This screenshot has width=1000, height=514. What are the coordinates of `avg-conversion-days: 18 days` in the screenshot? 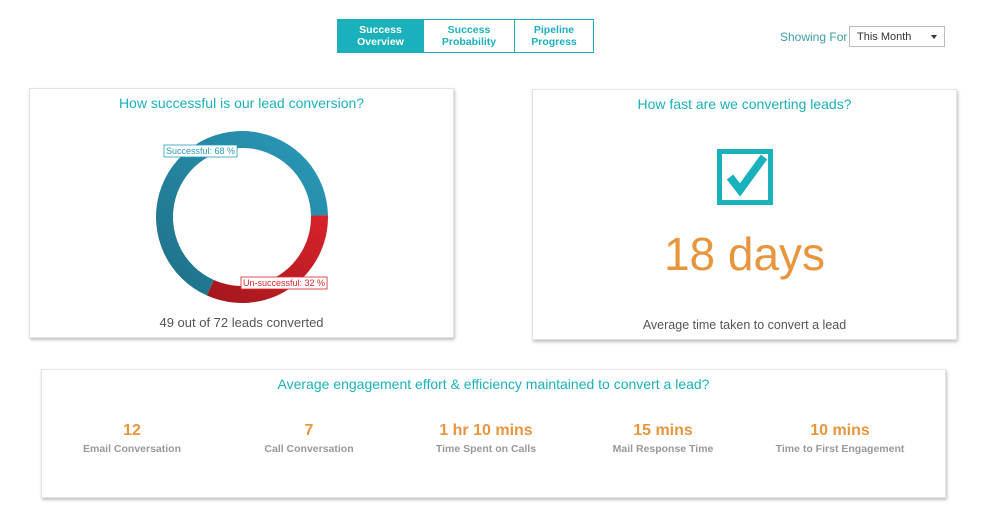 It's located at (744, 254).